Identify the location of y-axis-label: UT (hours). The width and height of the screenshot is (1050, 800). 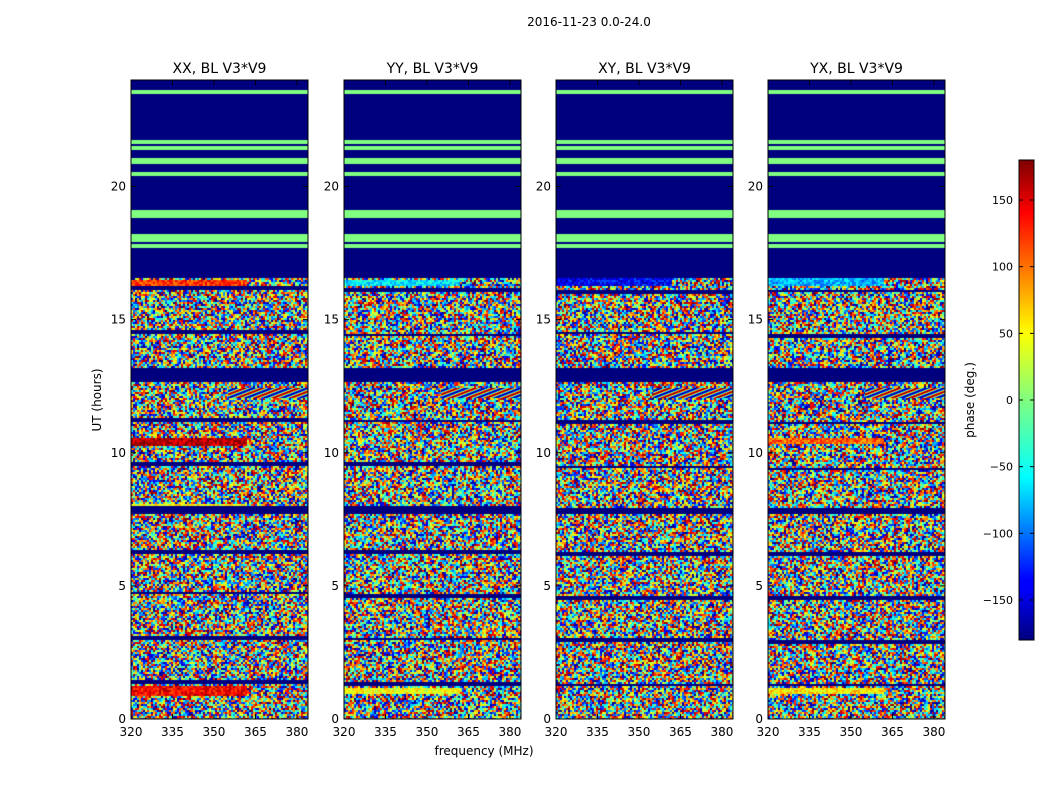
(97, 399).